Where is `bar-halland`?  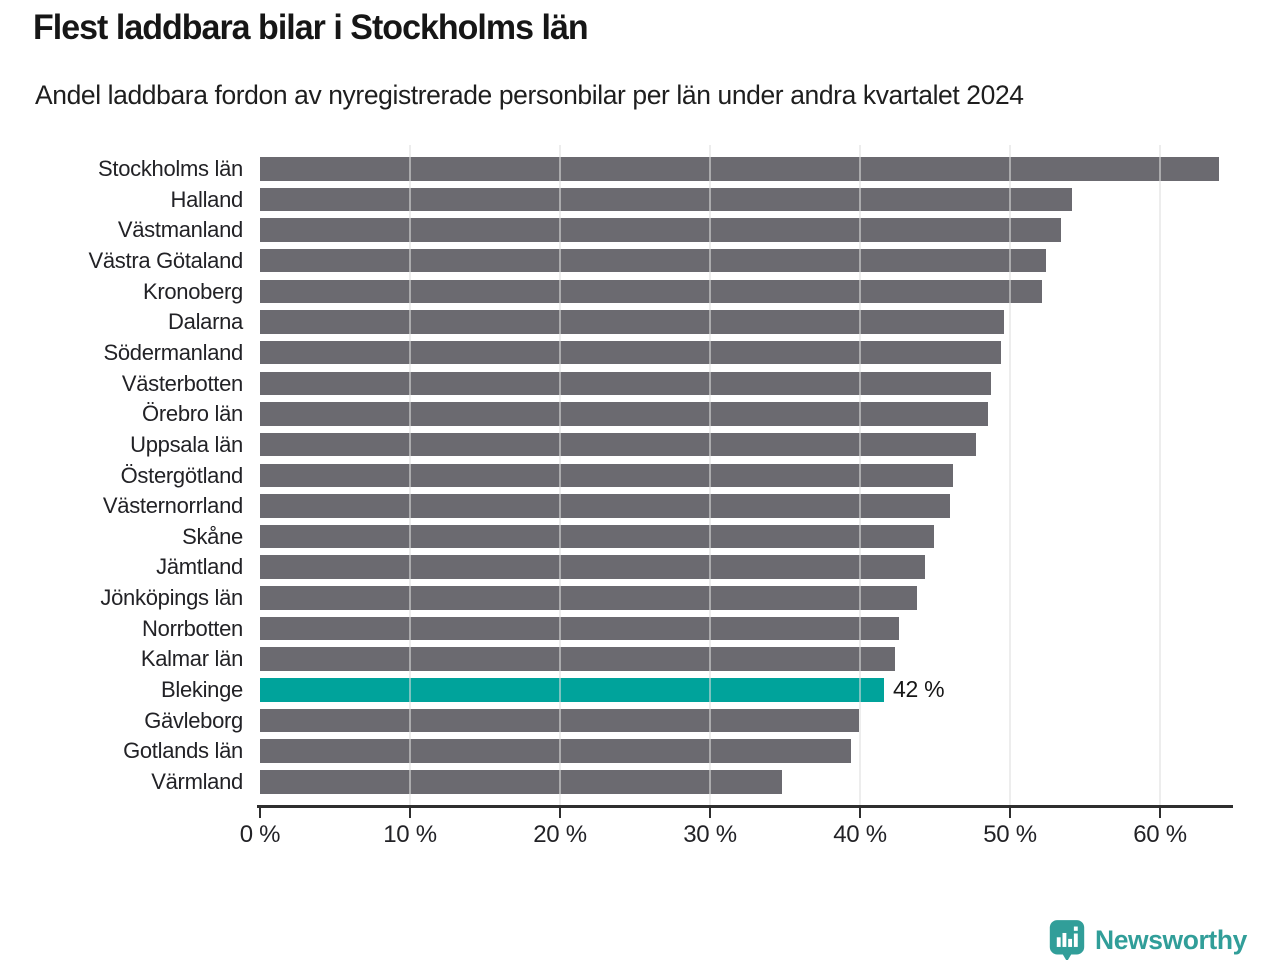 bar-halland is located at coordinates (666, 199).